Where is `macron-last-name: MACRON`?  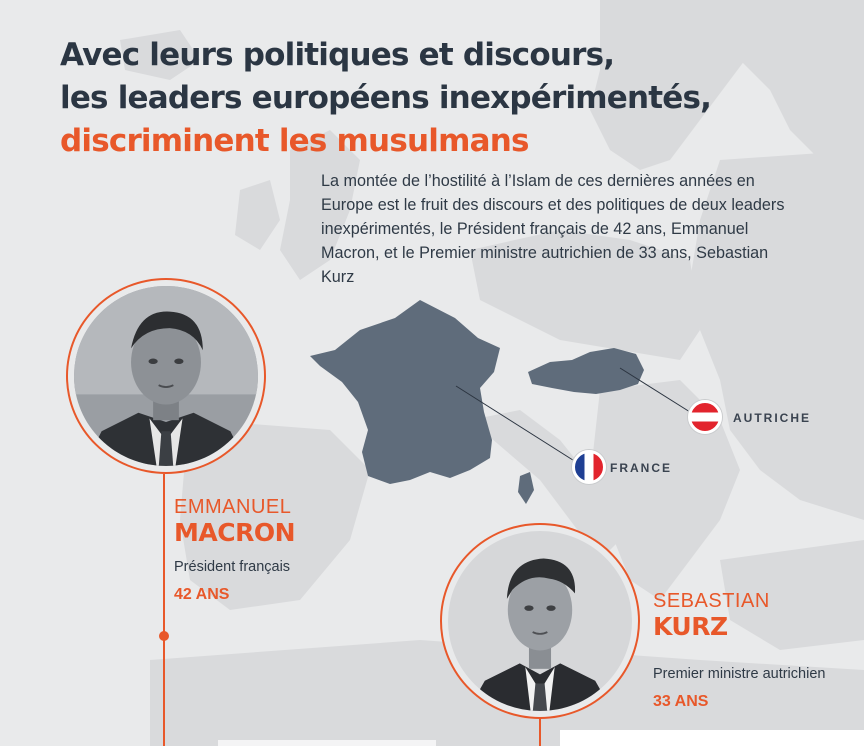 macron-last-name: MACRON is located at coordinates (235, 532).